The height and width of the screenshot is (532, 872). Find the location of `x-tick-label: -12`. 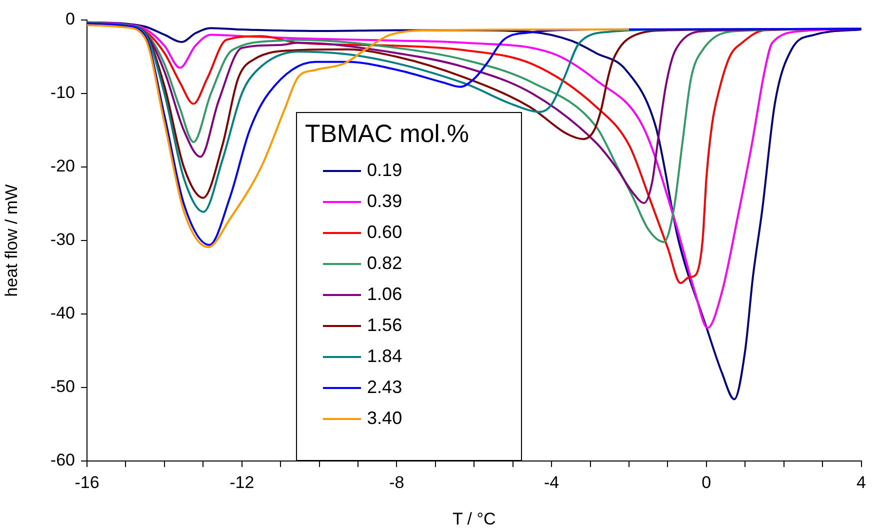

x-tick-label: -12 is located at coordinates (242, 482).